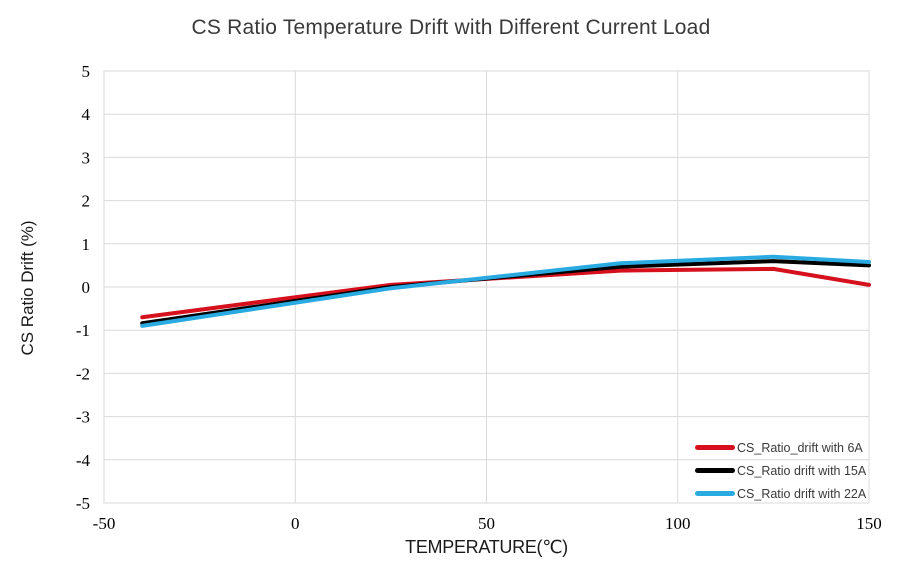  What do you see at coordinates (83, 330) in the screenshot?
I see `y-tick-label: -1` at bounding box center [83, 330].